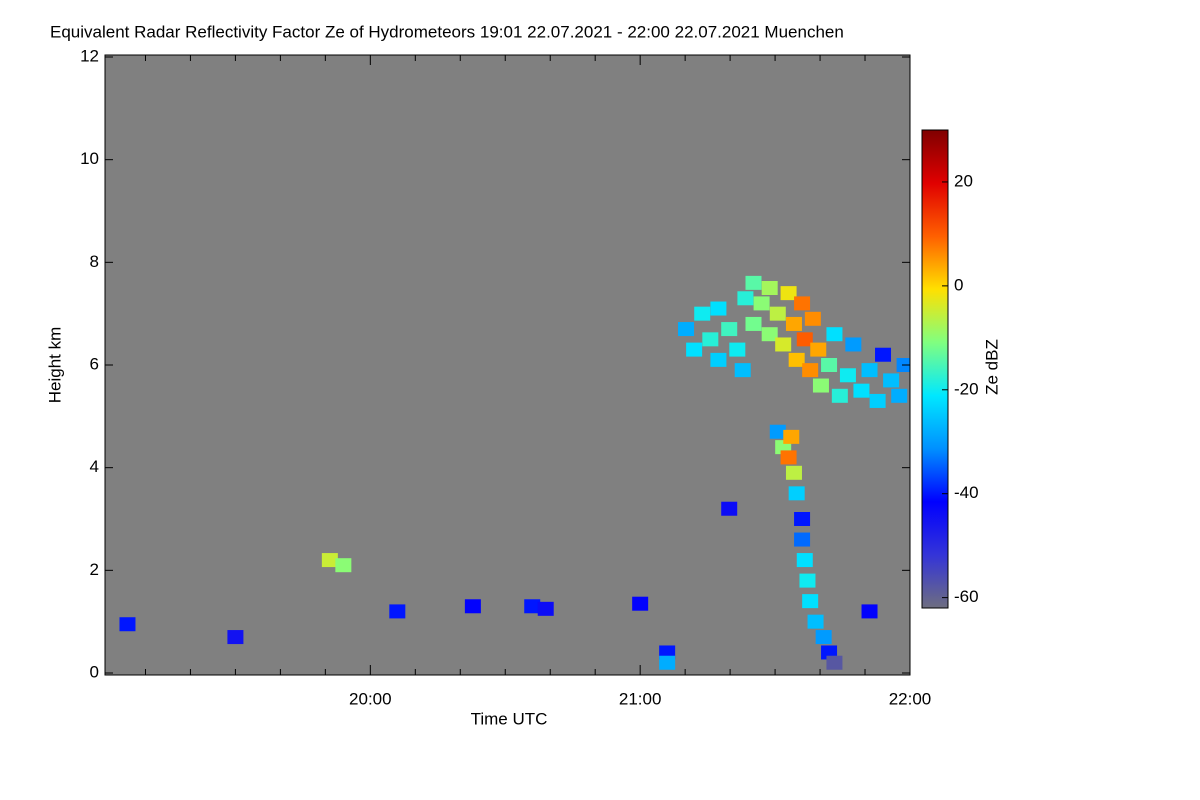  Describe the element at coordinates (509, 718) in the screenshot. I see `x-axis-label: Time UTC` at that location.